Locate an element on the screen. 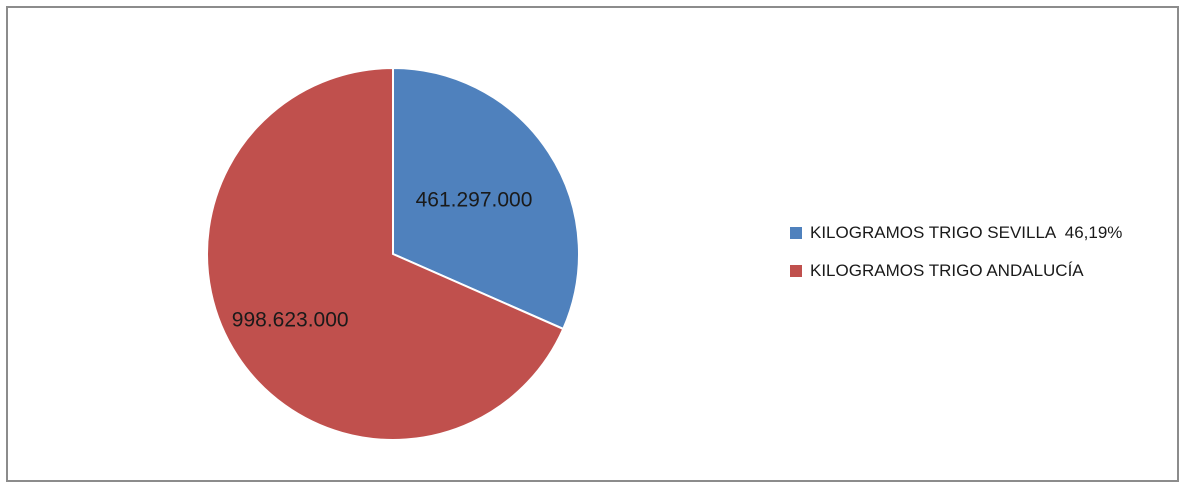  data-label-sevilla: 461.297.000 is located at coordinates (474, 200).